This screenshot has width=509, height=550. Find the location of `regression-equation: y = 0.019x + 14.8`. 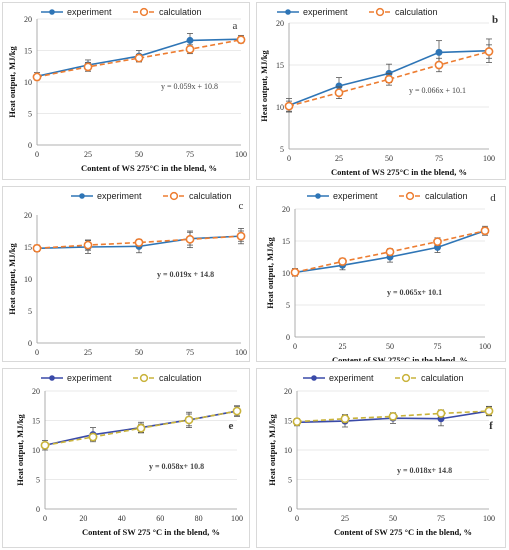

regression-equation: y = 0.019x + 14.8 is located at coordinates (185, 274).